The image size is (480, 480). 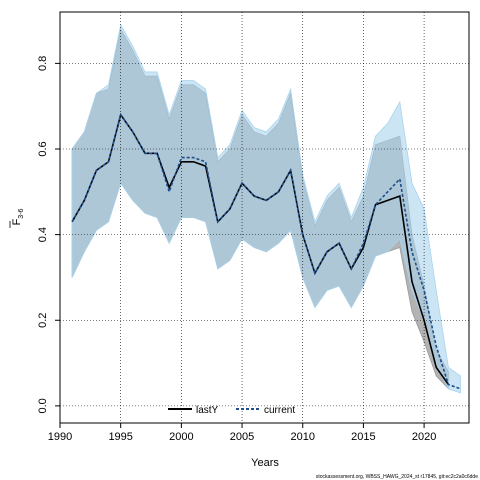 What do you see at coordinates (181, 437) in the screenshot?
I see `x-tick-label-2000: 2000` at bounding box center [181, 437].